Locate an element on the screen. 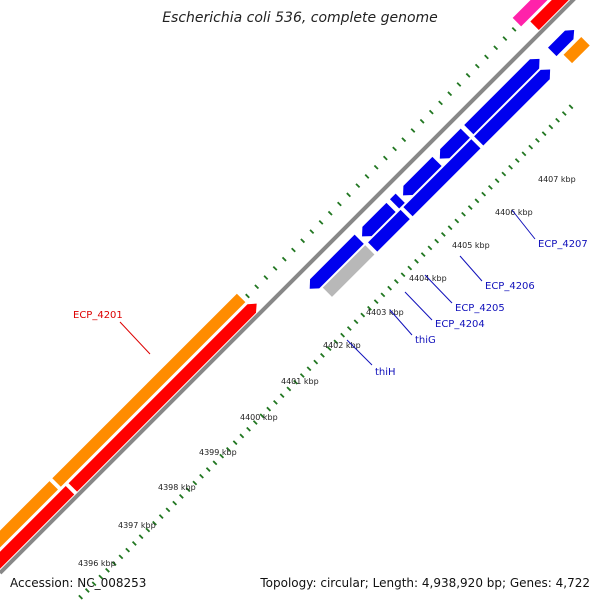 The width and height of the screenshot is (600, 600). gene-label: ECP_4201 is located at coordinates (98, 315).